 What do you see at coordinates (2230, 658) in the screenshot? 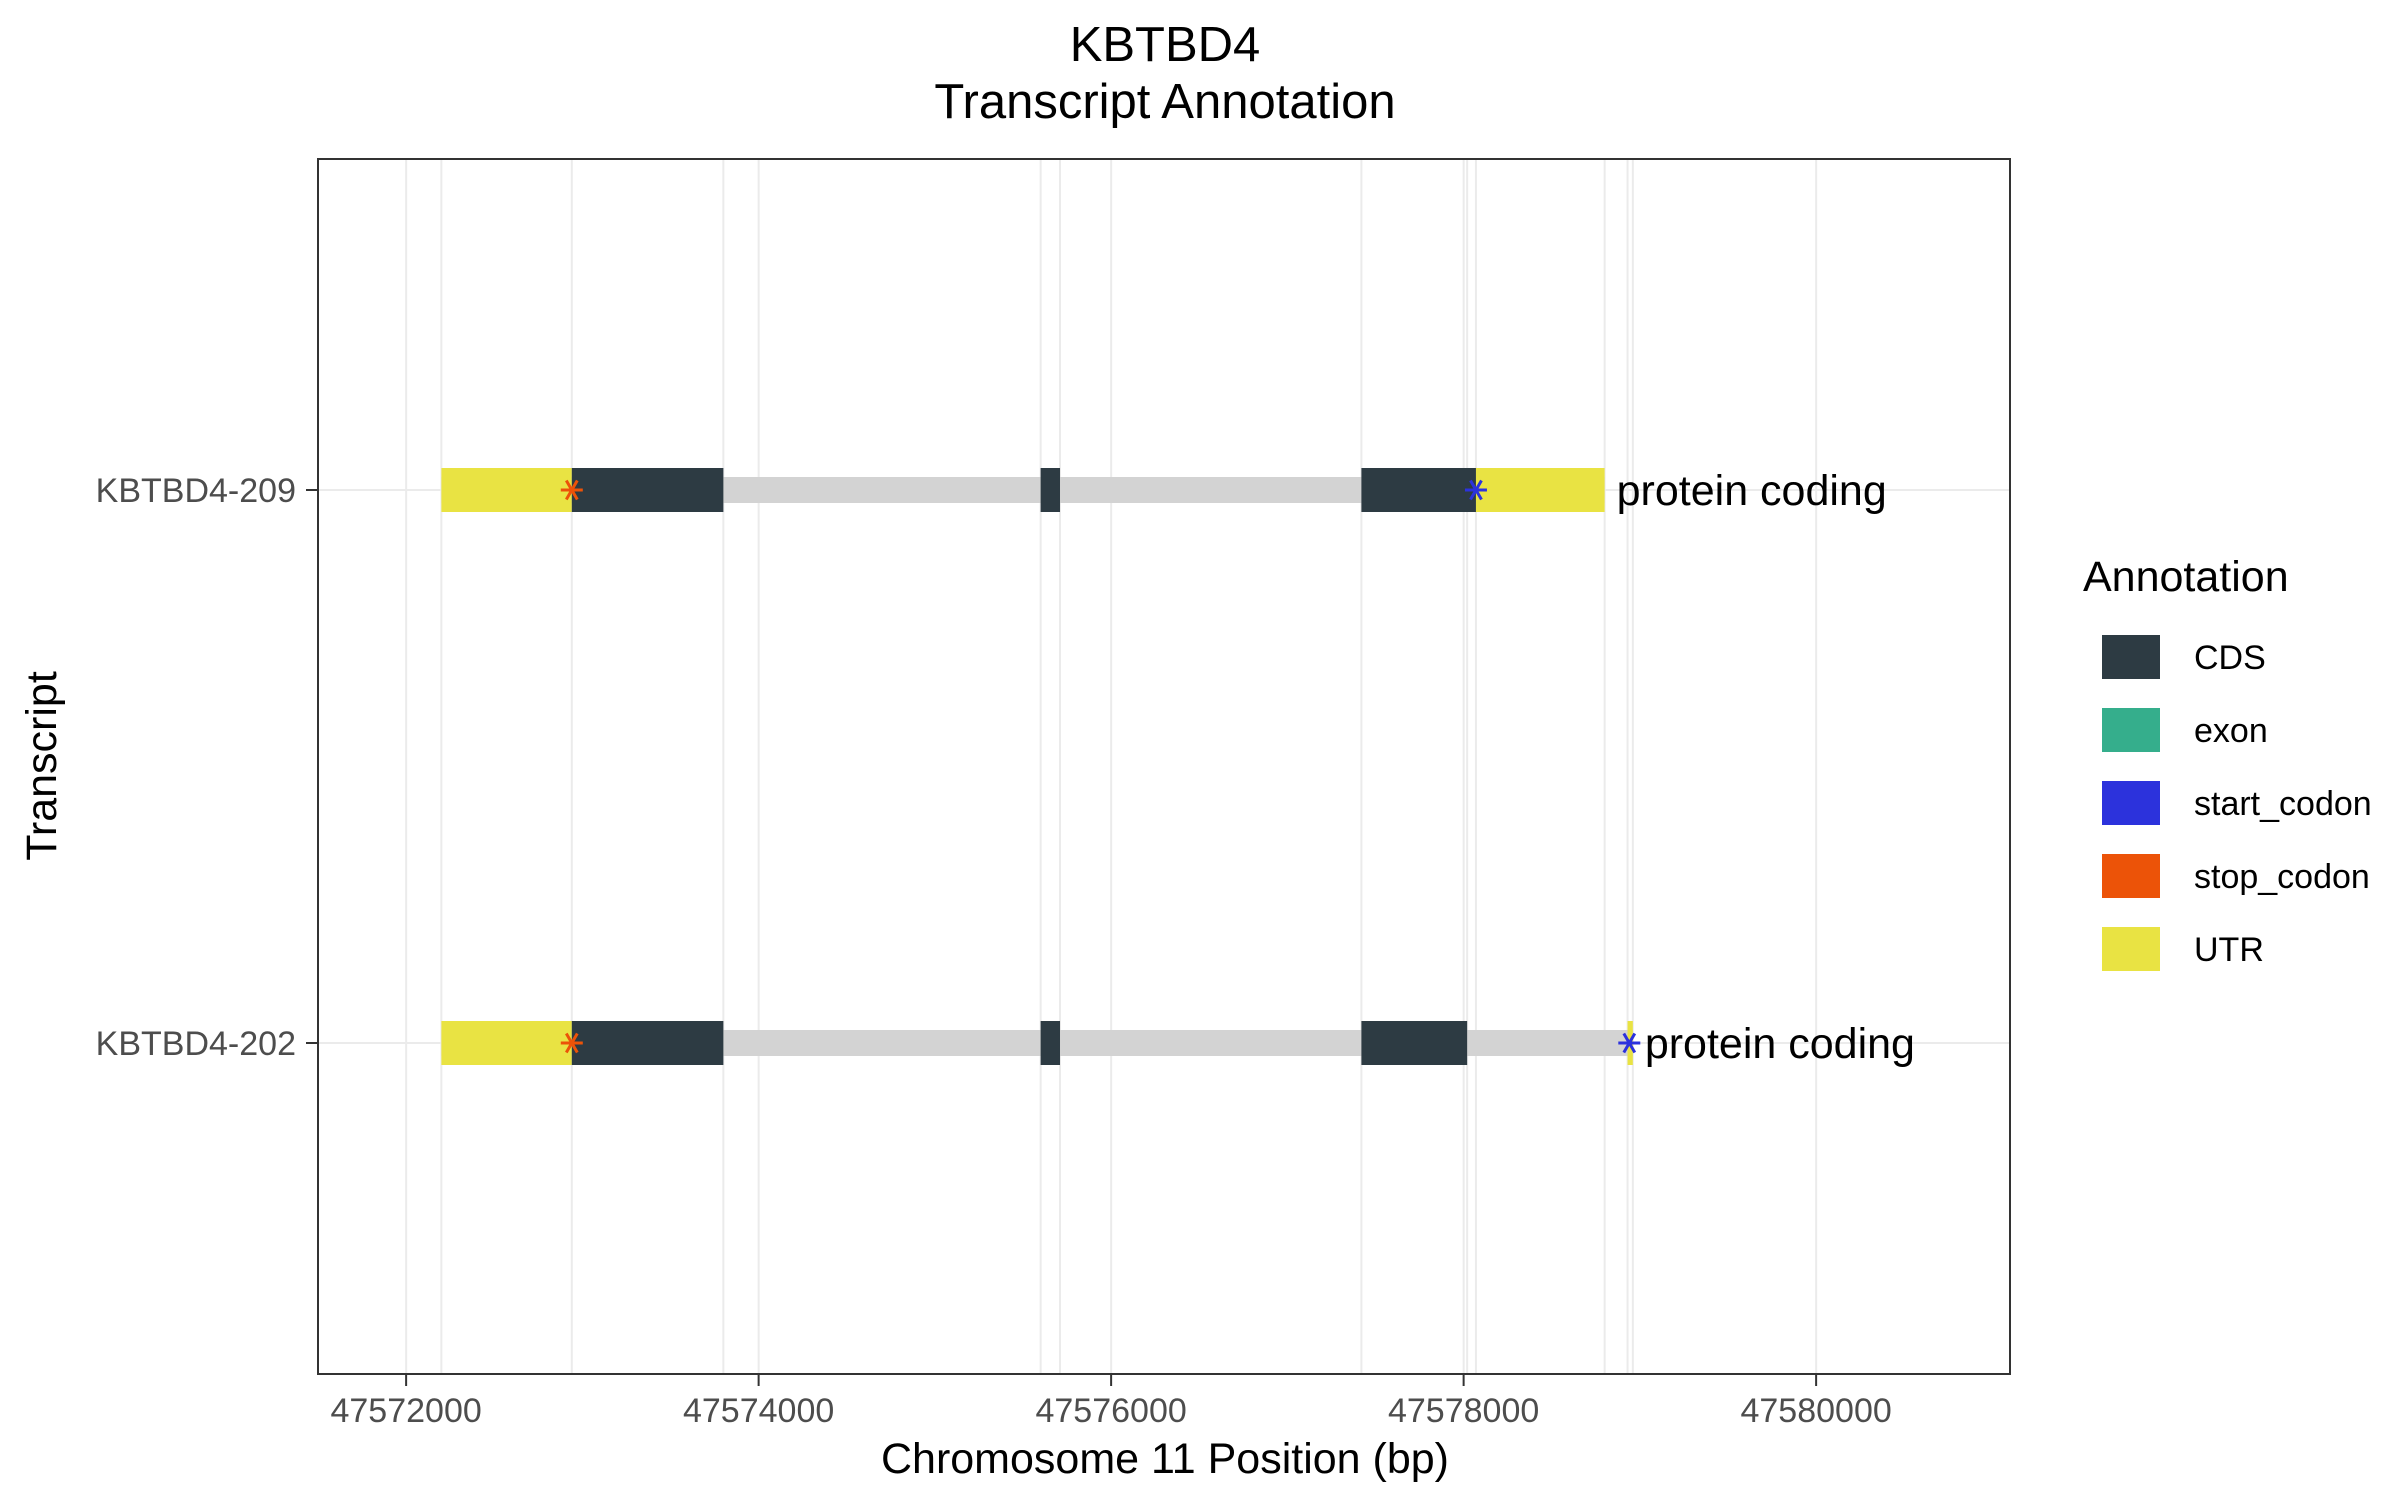
I see `legend-label: CDS` at bounding box center [2230, 658].